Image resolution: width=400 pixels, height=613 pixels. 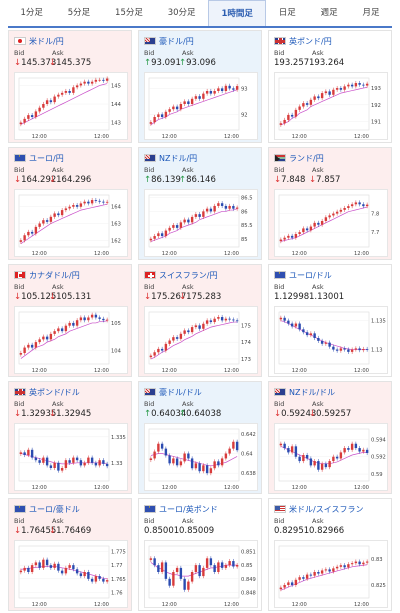 I want to click on tab-3: 15分足, so click(x=129, y=13).